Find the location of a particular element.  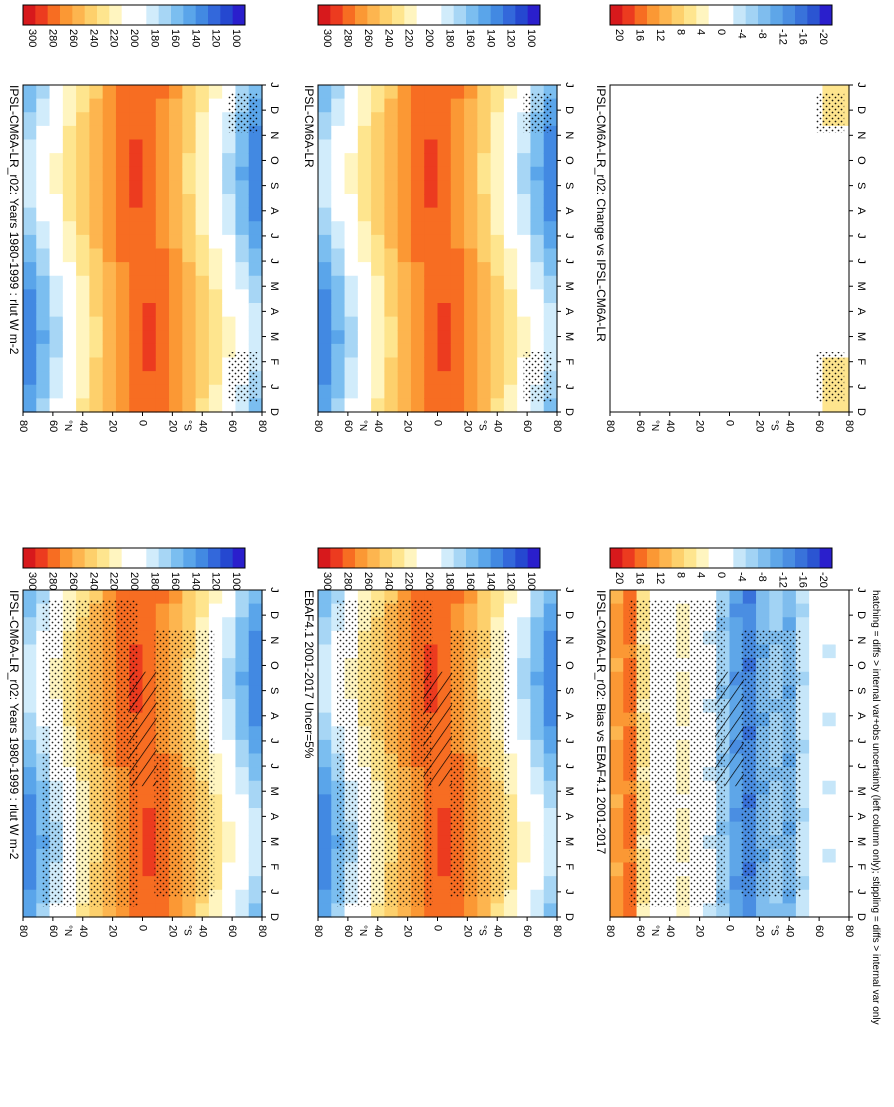

x-tick-label: D is located at coordinates (861, 615).